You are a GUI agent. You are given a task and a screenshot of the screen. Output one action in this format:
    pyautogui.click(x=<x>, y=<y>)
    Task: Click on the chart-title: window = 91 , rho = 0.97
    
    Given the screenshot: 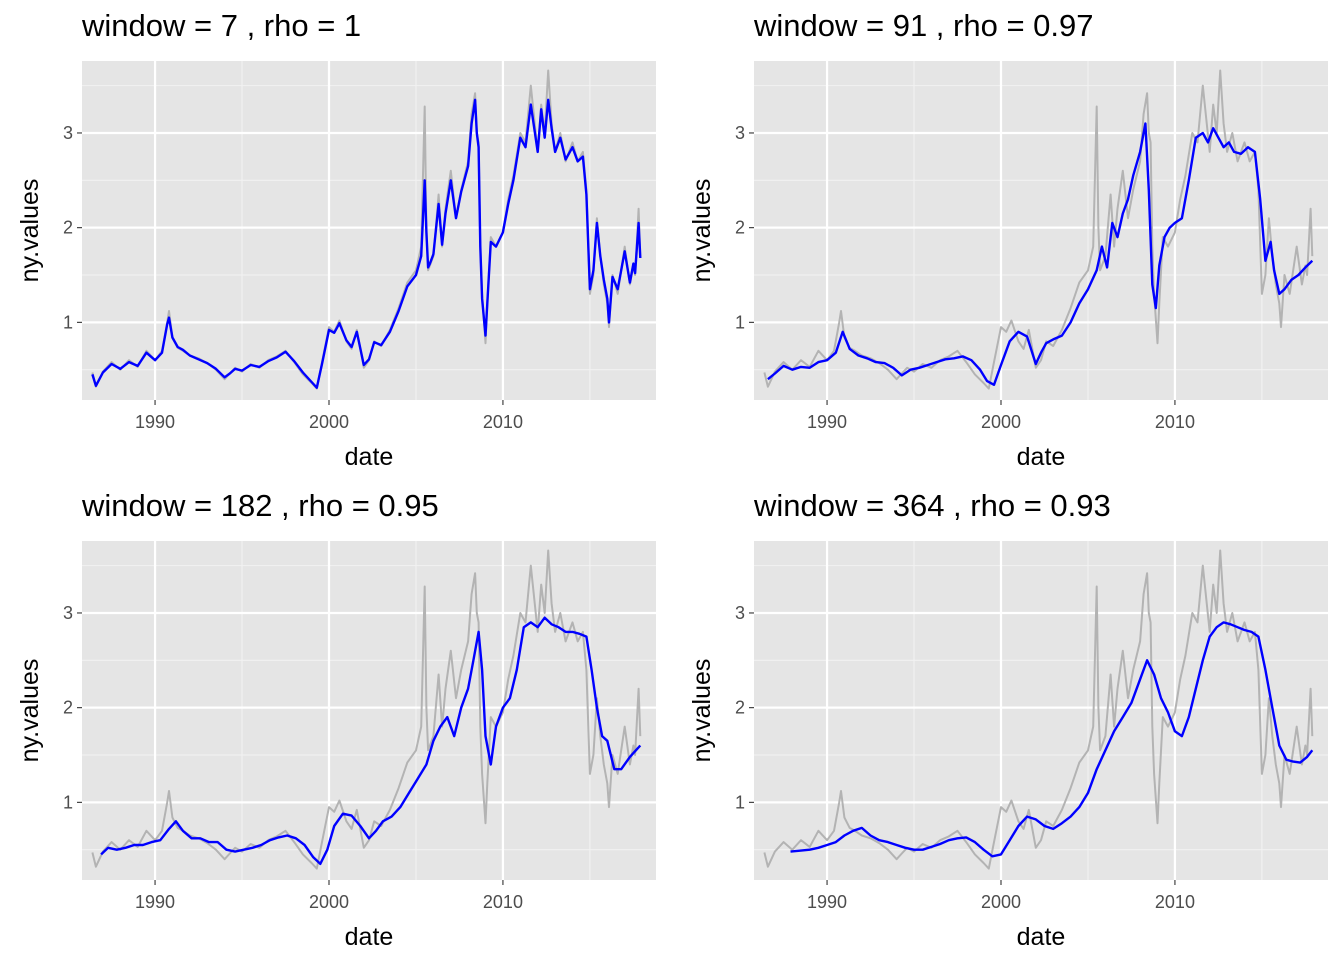 What is the action you would take?
    pyautogui.click(x=924, y=25)
    